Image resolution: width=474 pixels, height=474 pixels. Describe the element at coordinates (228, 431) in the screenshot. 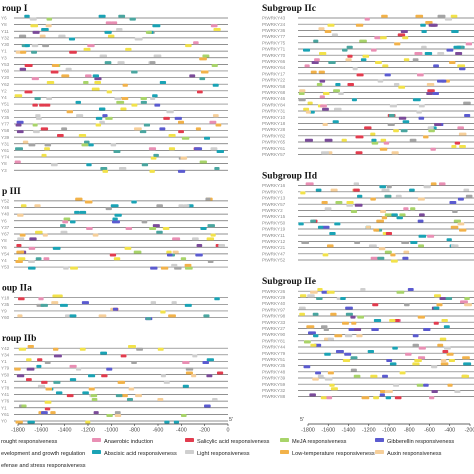

I see `axis-tick-label: 0` at that location.